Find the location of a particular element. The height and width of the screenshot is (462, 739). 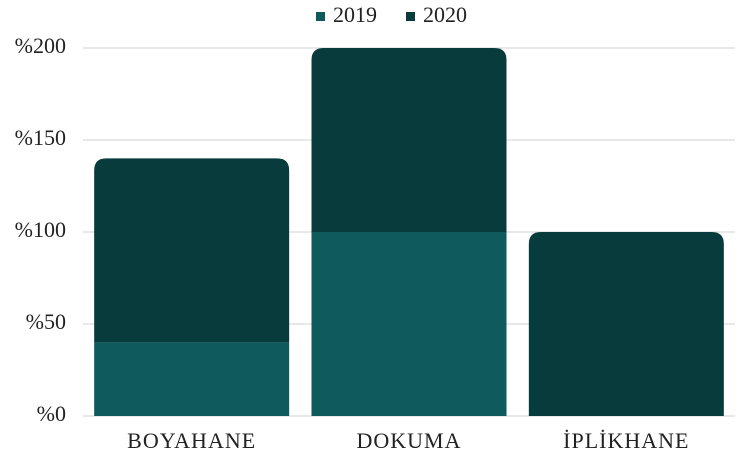

x-tick-label: BOYAHANE is located at coordinates (191, 440).